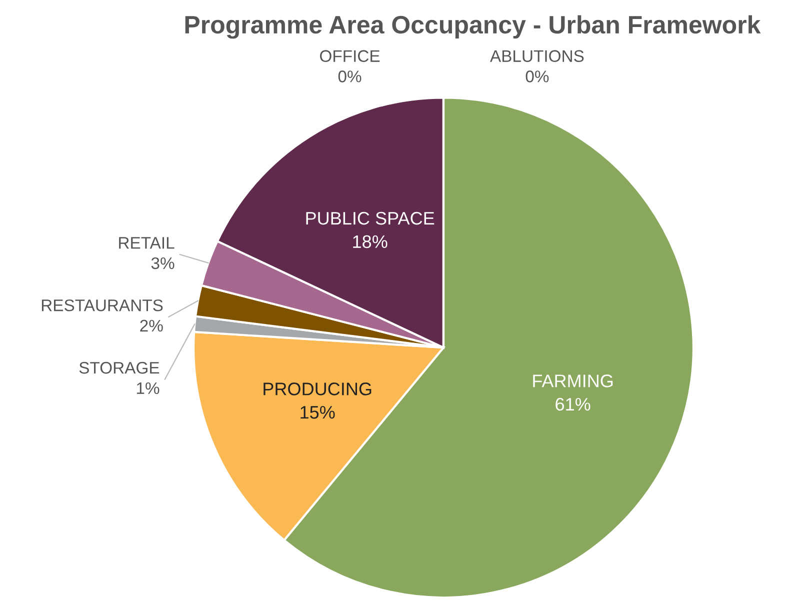  I want to click on slice-label: PRODUCING, so click(318, 389).